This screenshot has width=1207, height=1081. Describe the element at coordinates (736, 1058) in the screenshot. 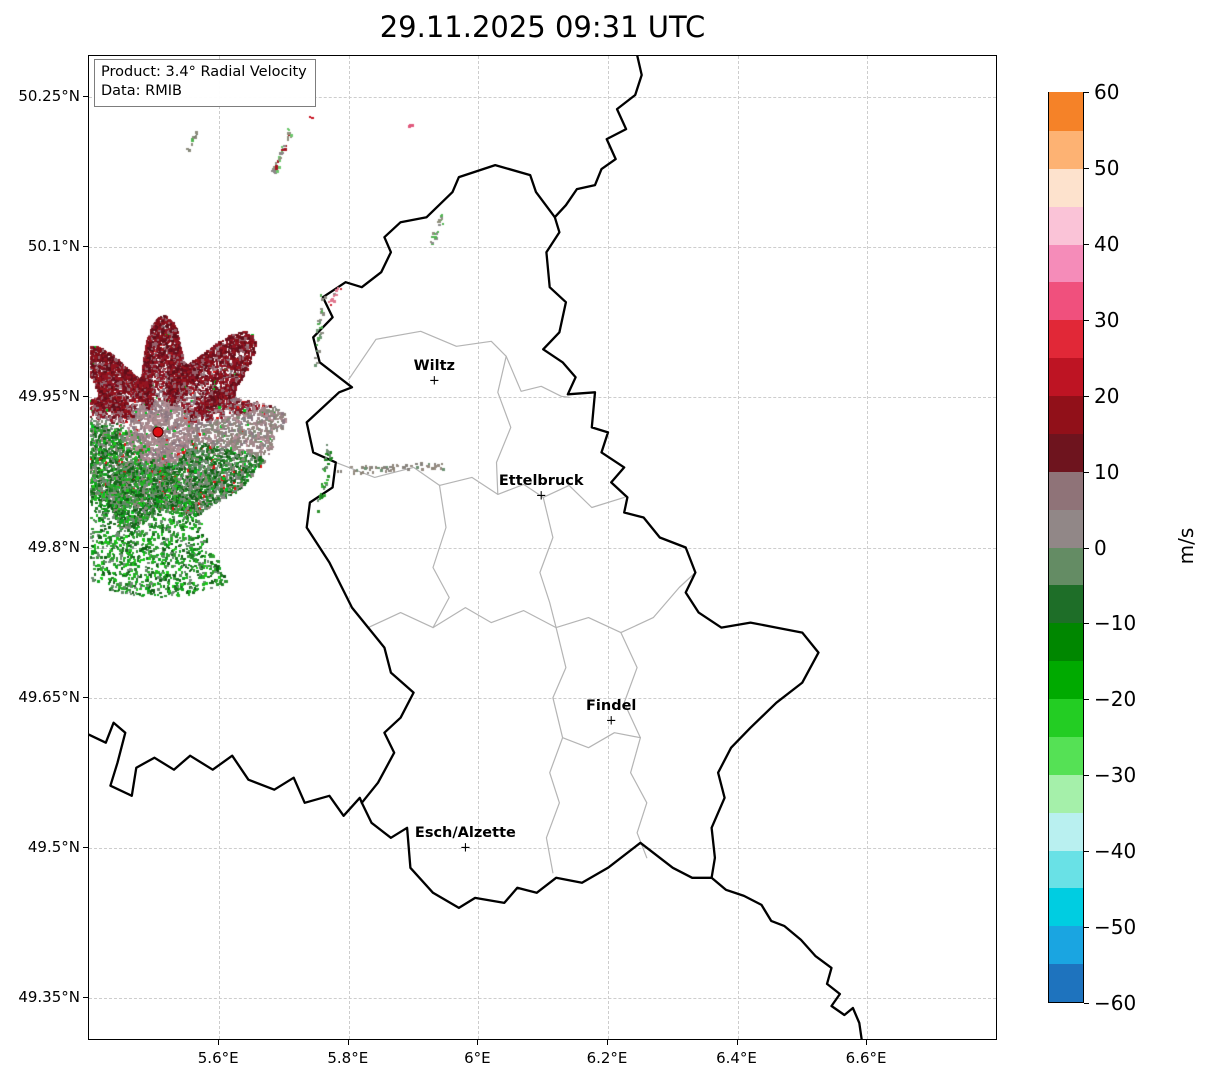

I see `x-tick-label: 6.4°E` at that location.